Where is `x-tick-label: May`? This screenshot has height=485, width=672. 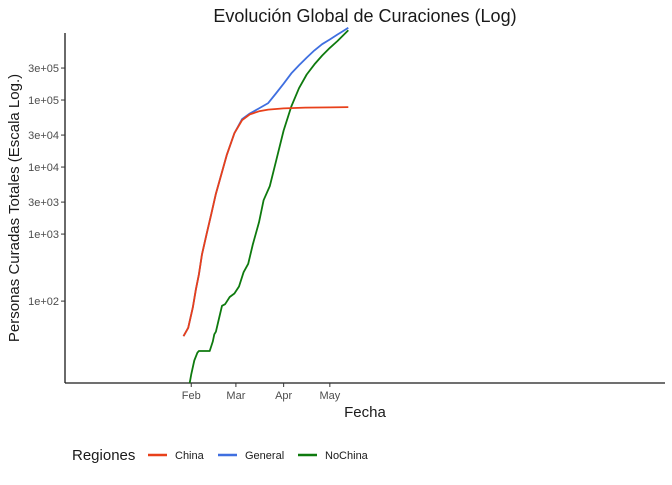 x-tick-label: May is located at coordinates (329, 396).